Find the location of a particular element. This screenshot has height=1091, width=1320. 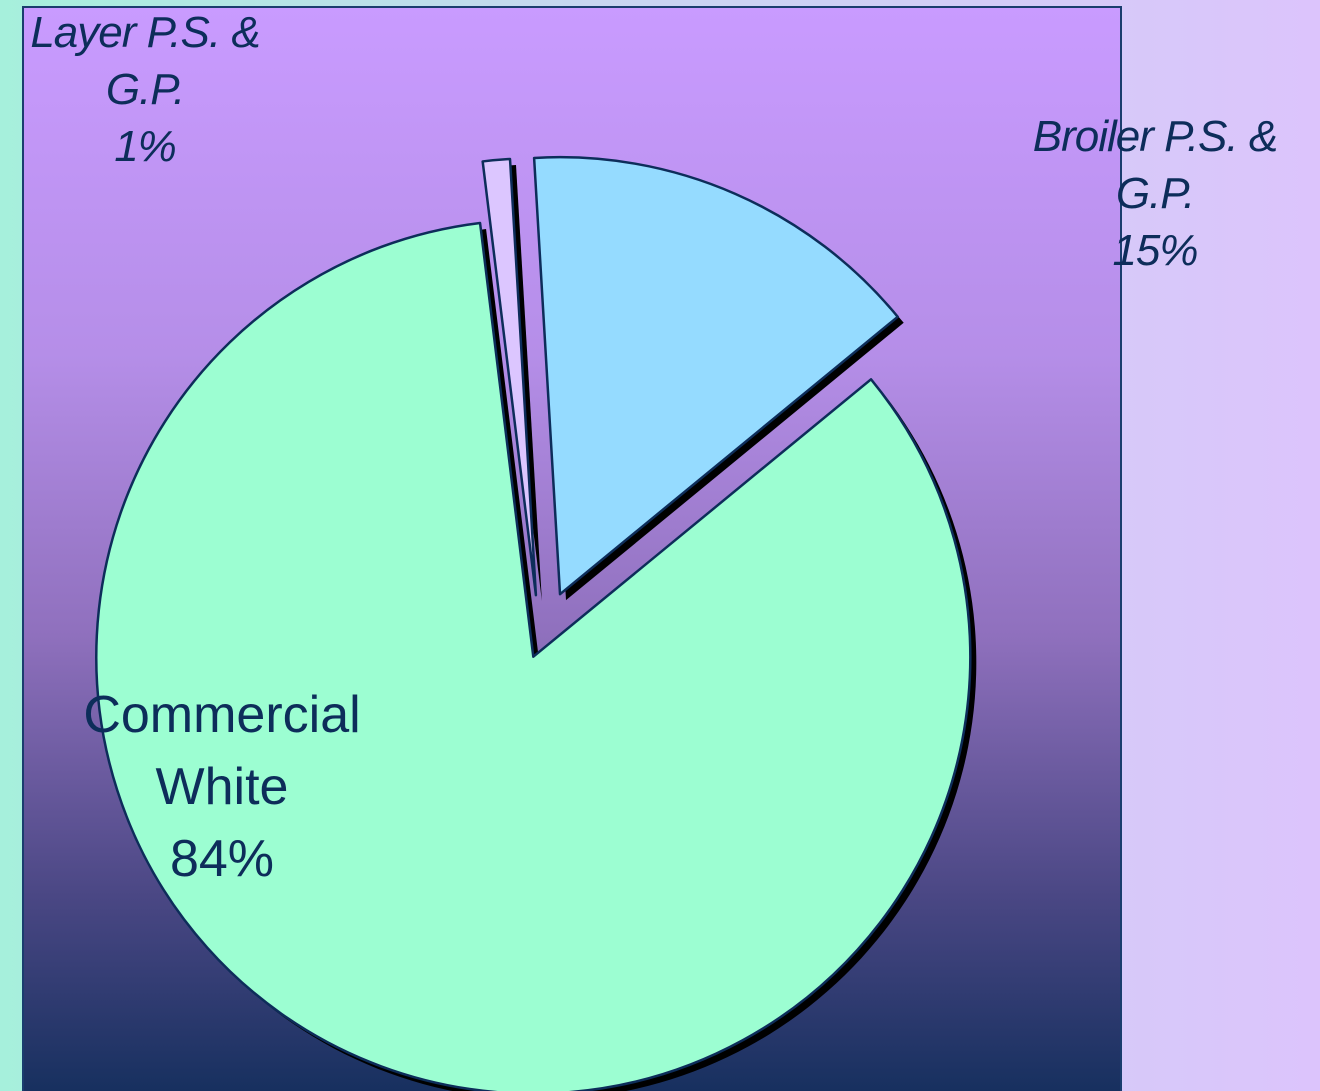

slice-label-broiler: Broiler P.S. & G.P. 15% is located at coordinates (1155, 194).